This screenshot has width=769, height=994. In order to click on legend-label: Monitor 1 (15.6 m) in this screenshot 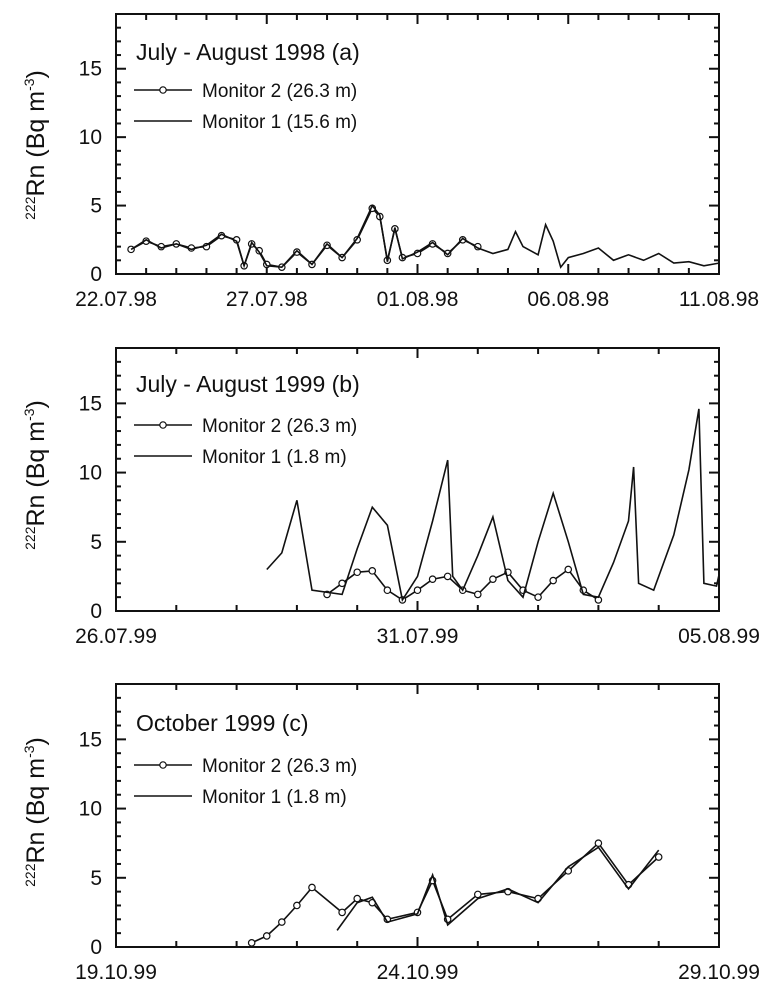, I will do `click(279, 122)`.